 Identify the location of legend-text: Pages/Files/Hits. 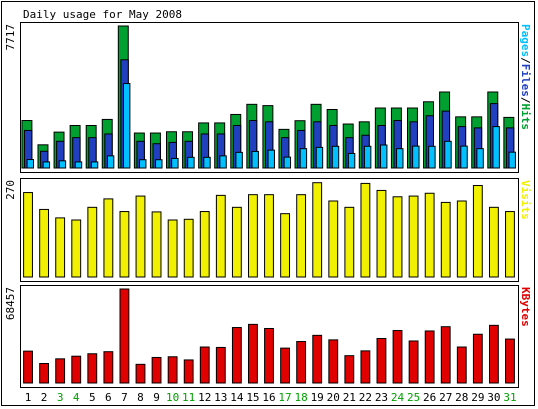
(525, 77).